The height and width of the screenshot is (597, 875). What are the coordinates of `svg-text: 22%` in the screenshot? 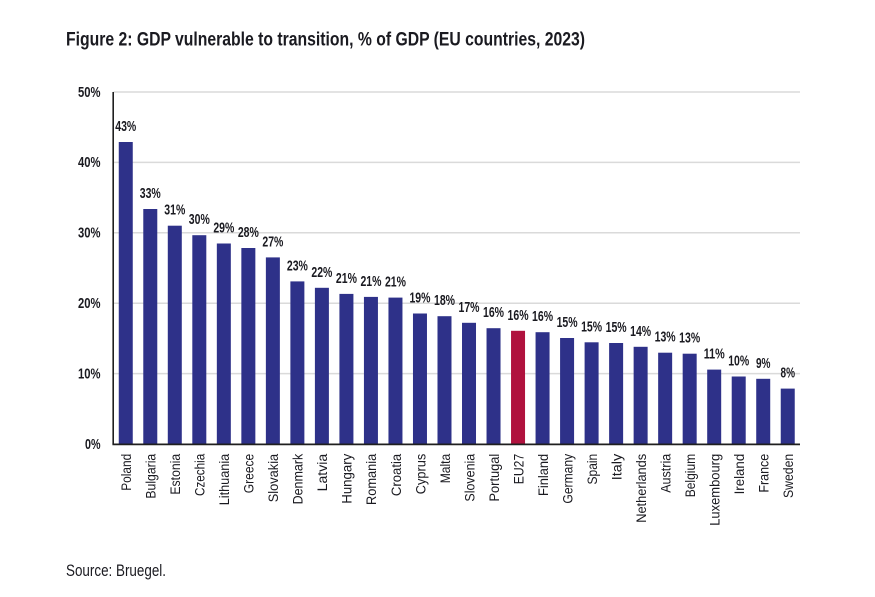 It's located at (321, 273).